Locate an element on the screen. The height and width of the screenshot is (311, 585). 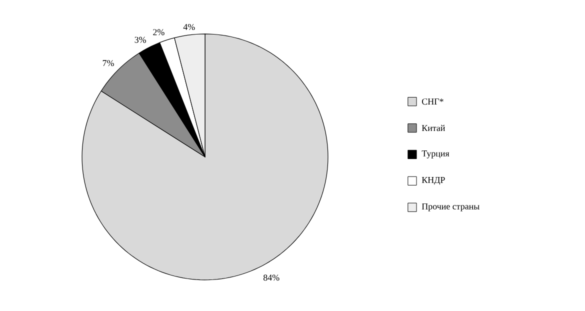
data-label: 84% is located at coordinates (271, 277).